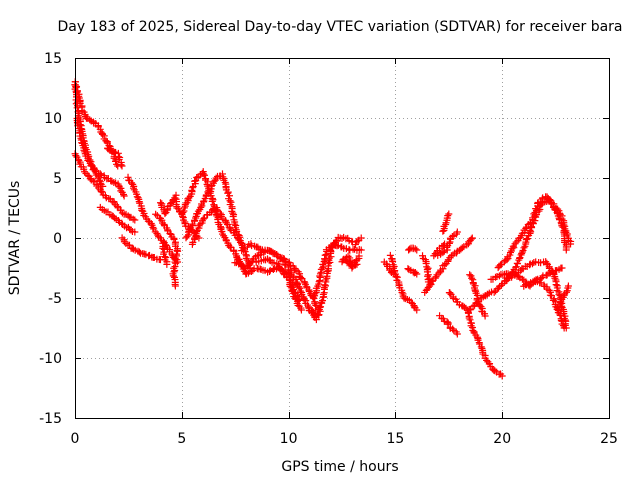  What do you see at coordinates (502, 439) in the screenshot?
I see `x-tick-label: 20` at bounding box center [502, 439].